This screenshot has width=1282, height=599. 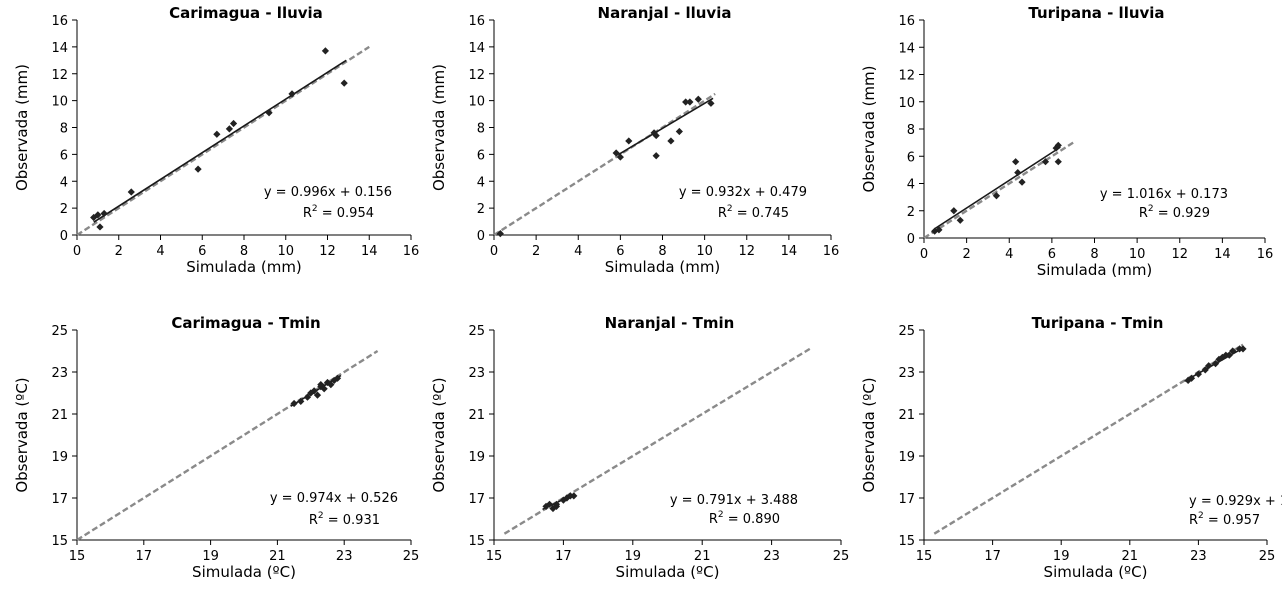 I want to click on x-tick-label: 8, so click(x=244, y=251).